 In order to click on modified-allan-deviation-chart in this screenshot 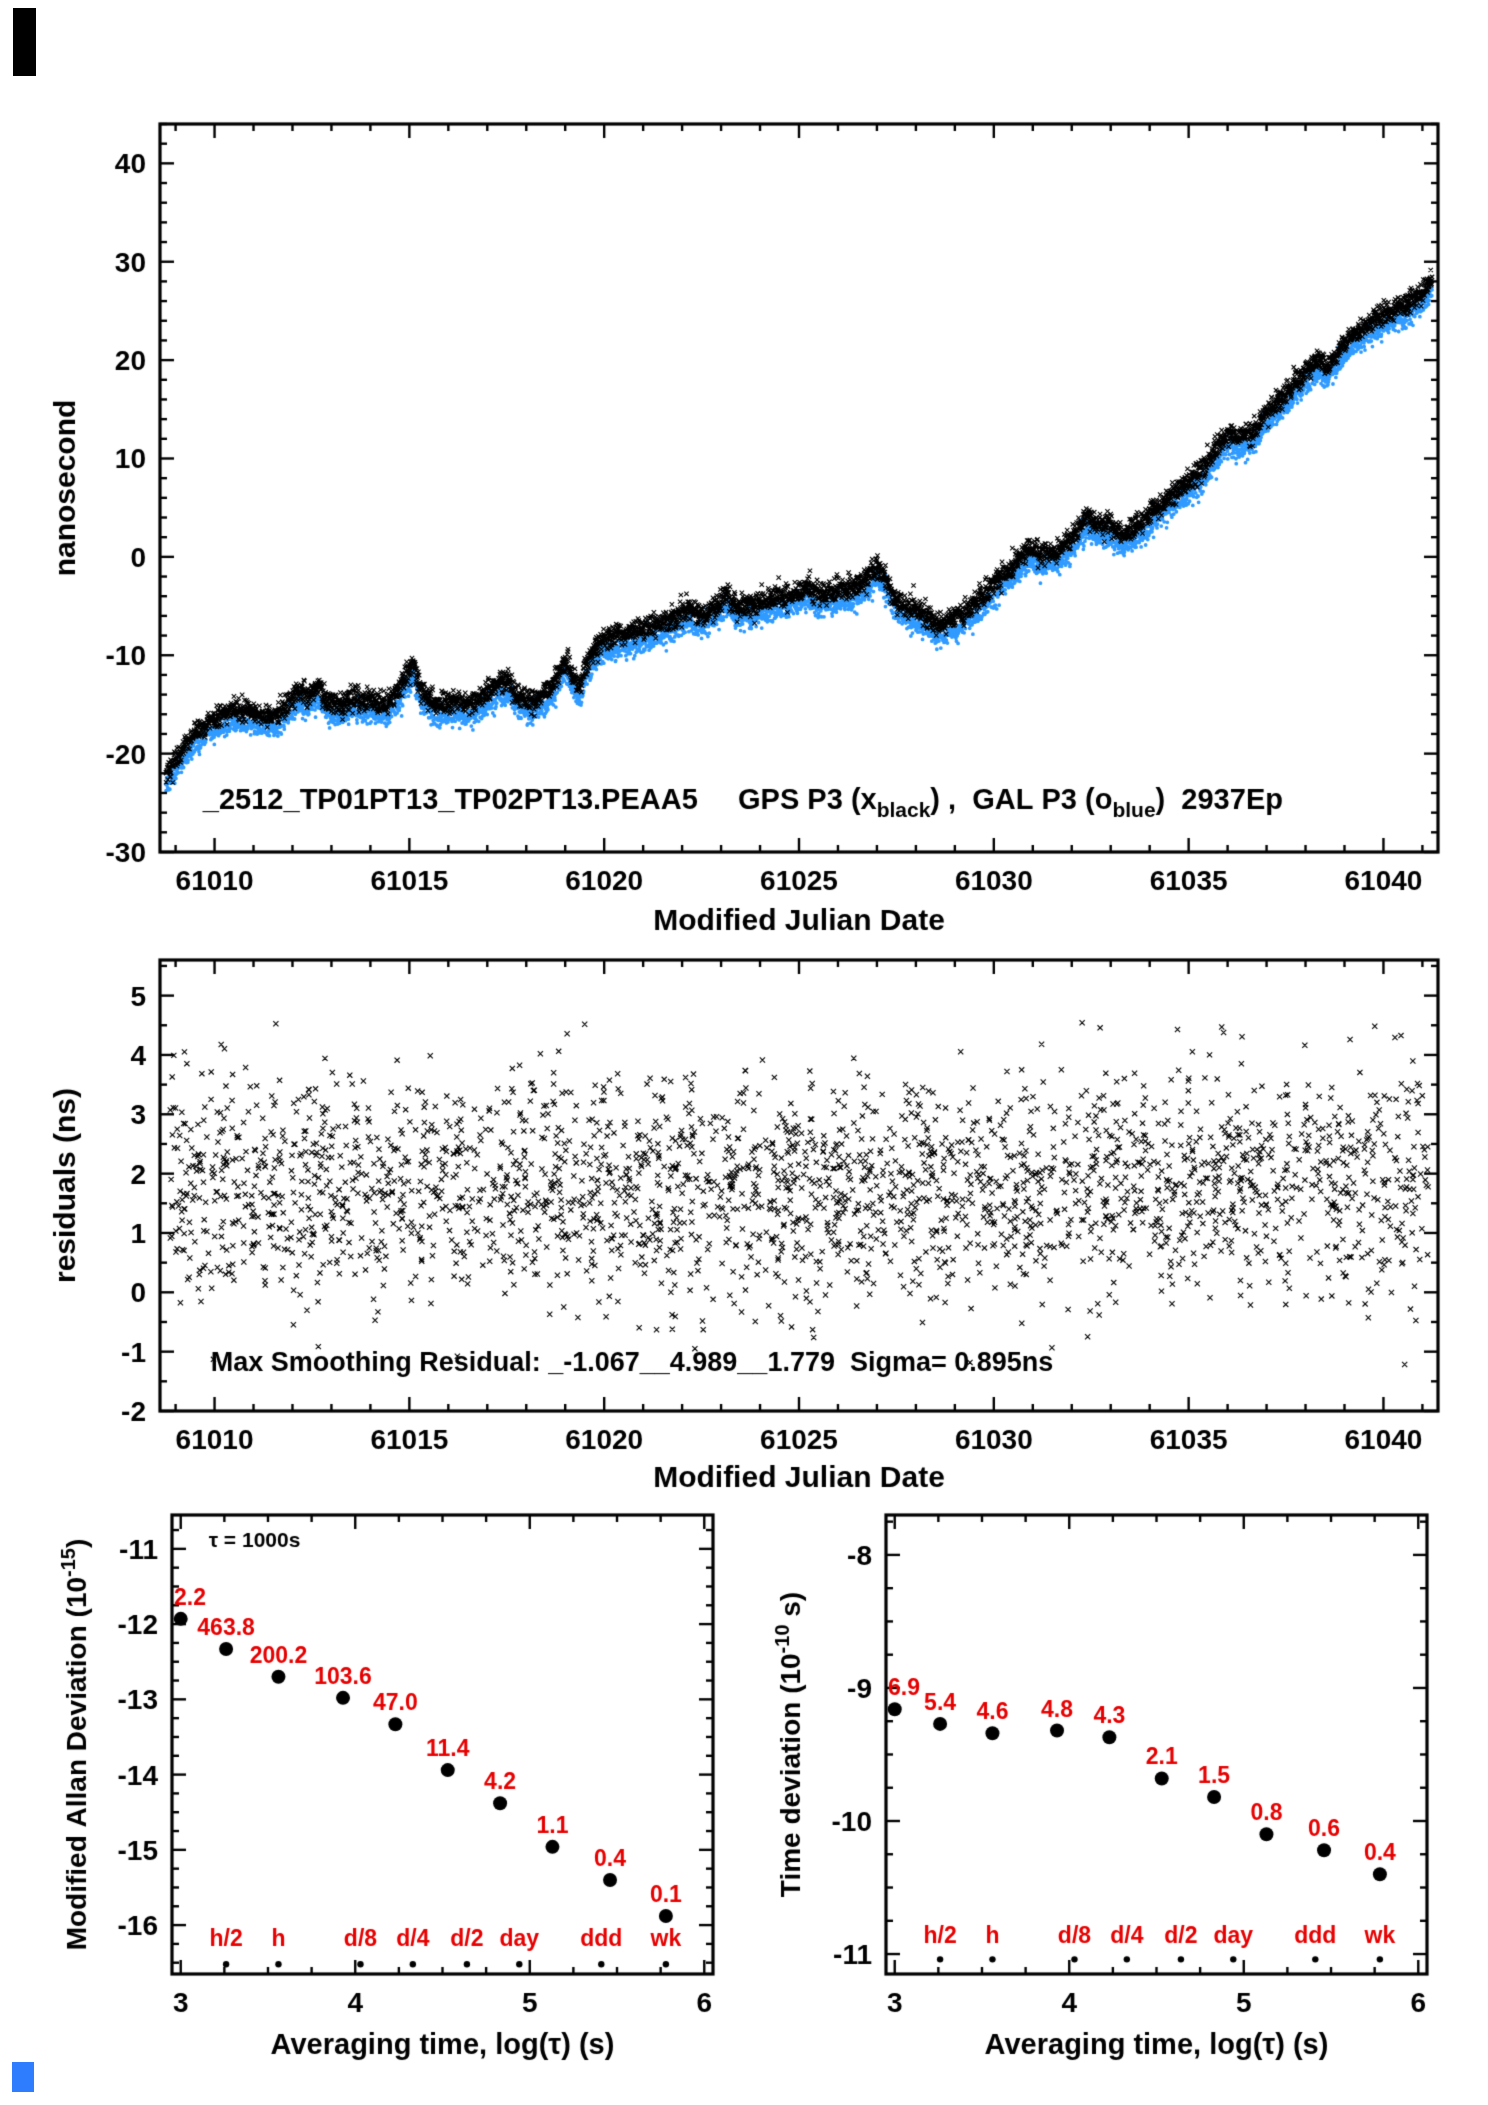, I will do `click(372, 1802)`.